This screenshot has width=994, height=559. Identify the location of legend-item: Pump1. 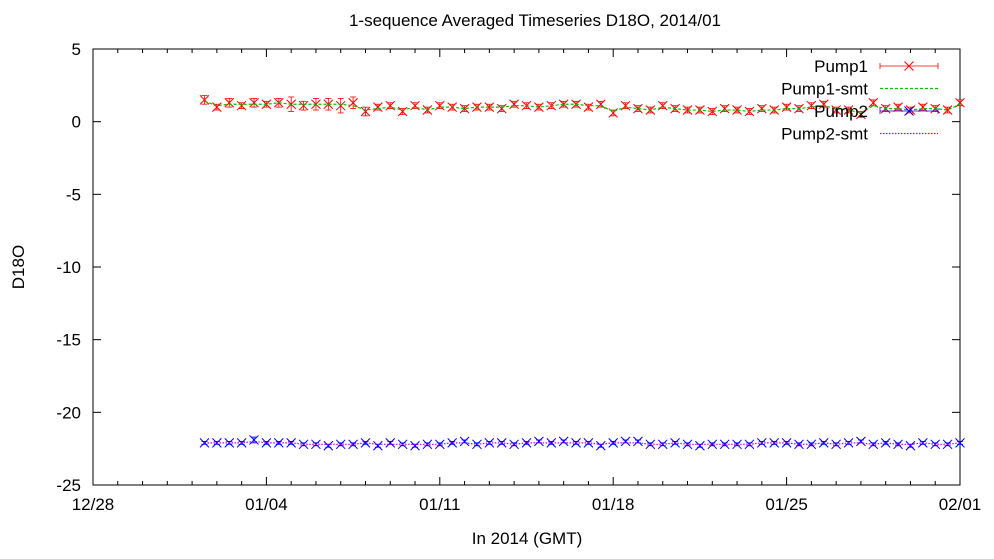
(876, 66).